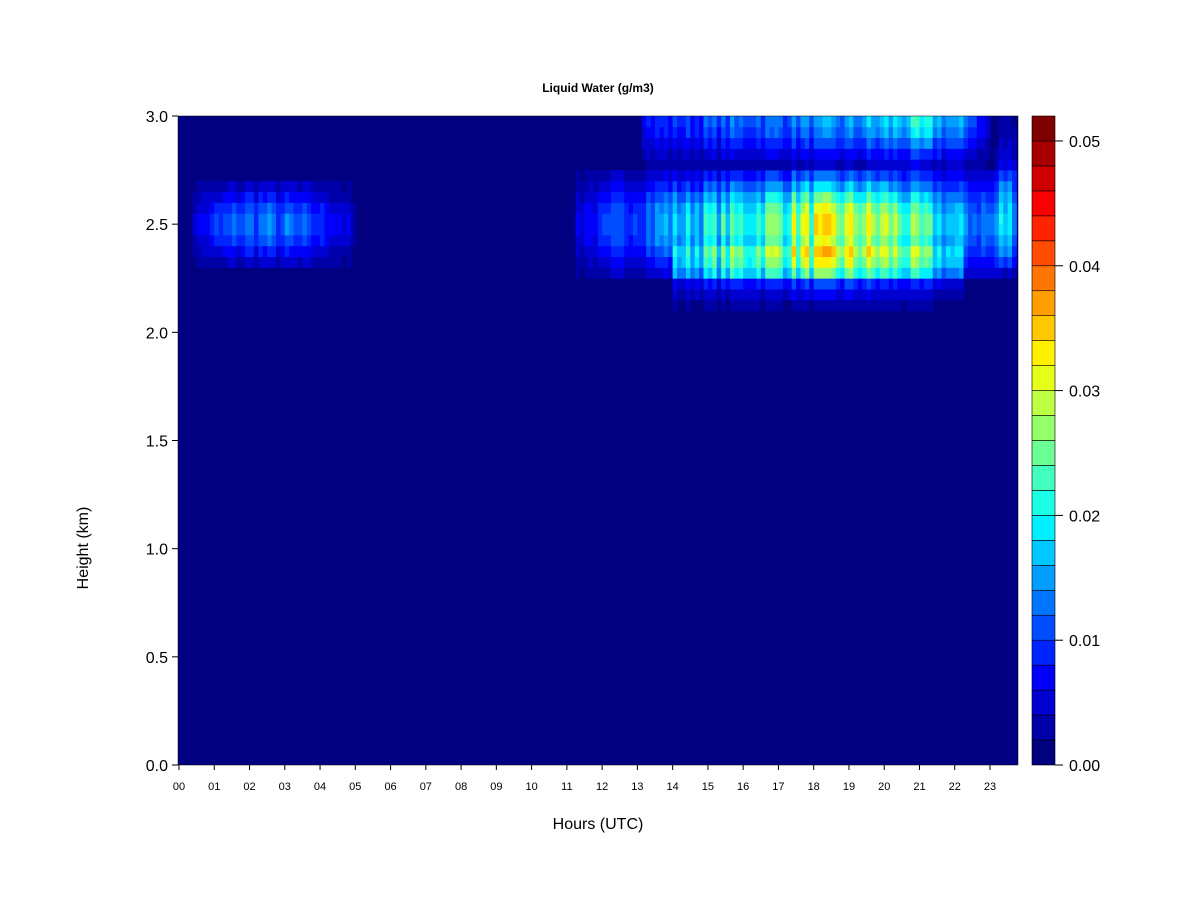 This screenshot has height=900, width=1200. I want to click on colorbar: 0.000.010.020.030.040.05, so click(1065, 445).